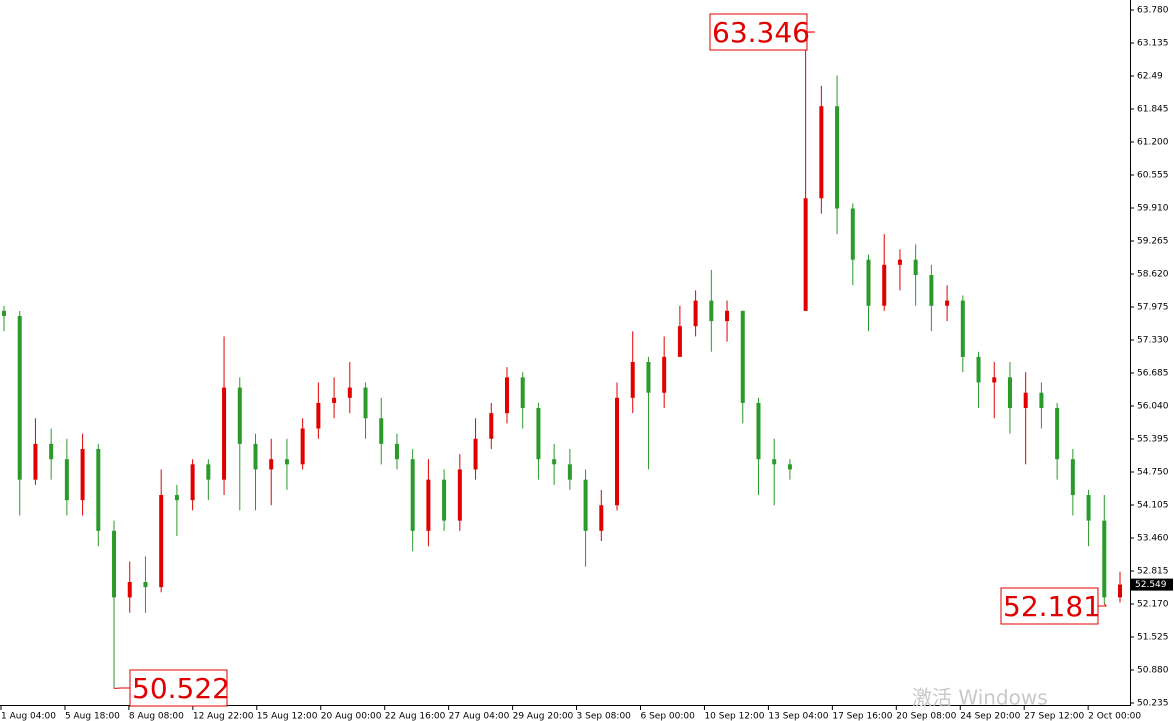 The height and width of the screenshot is (721, 1174). I want to click on y-tick-label: 61.845, so click(1153, 110).